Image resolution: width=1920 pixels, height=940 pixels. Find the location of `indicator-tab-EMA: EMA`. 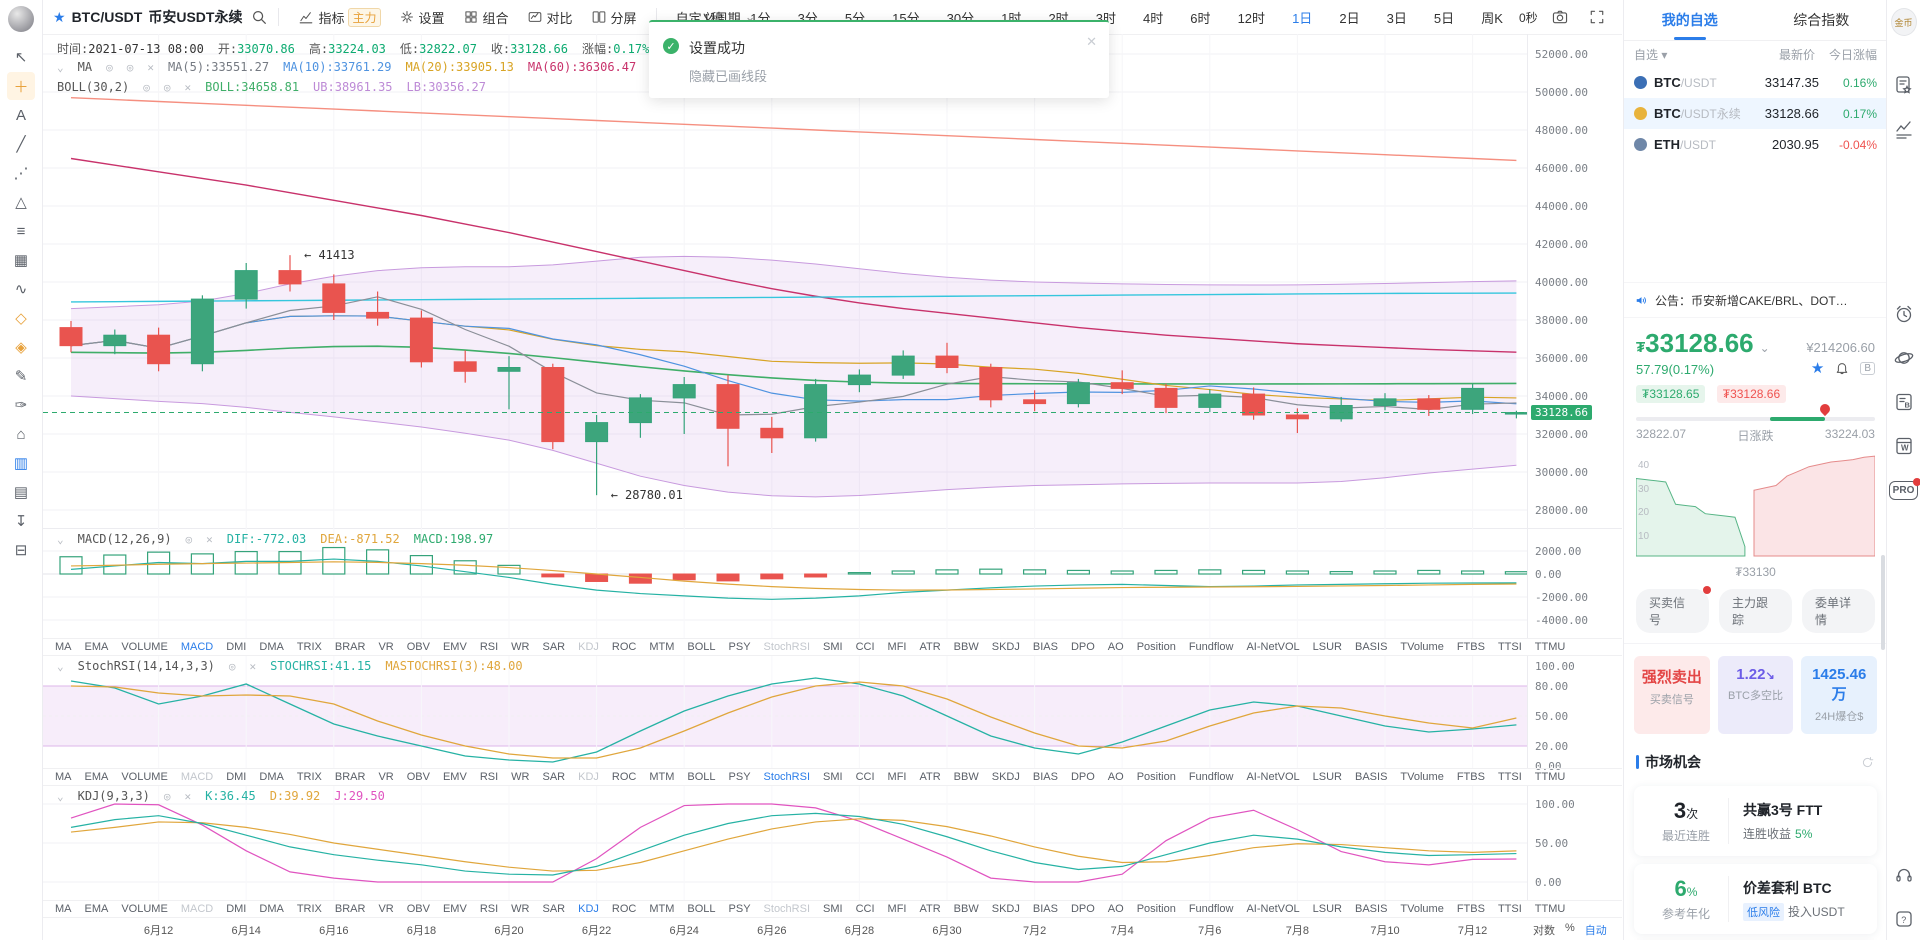

indicator-tab-EMA: EMA is located at coordinates (96, 777).